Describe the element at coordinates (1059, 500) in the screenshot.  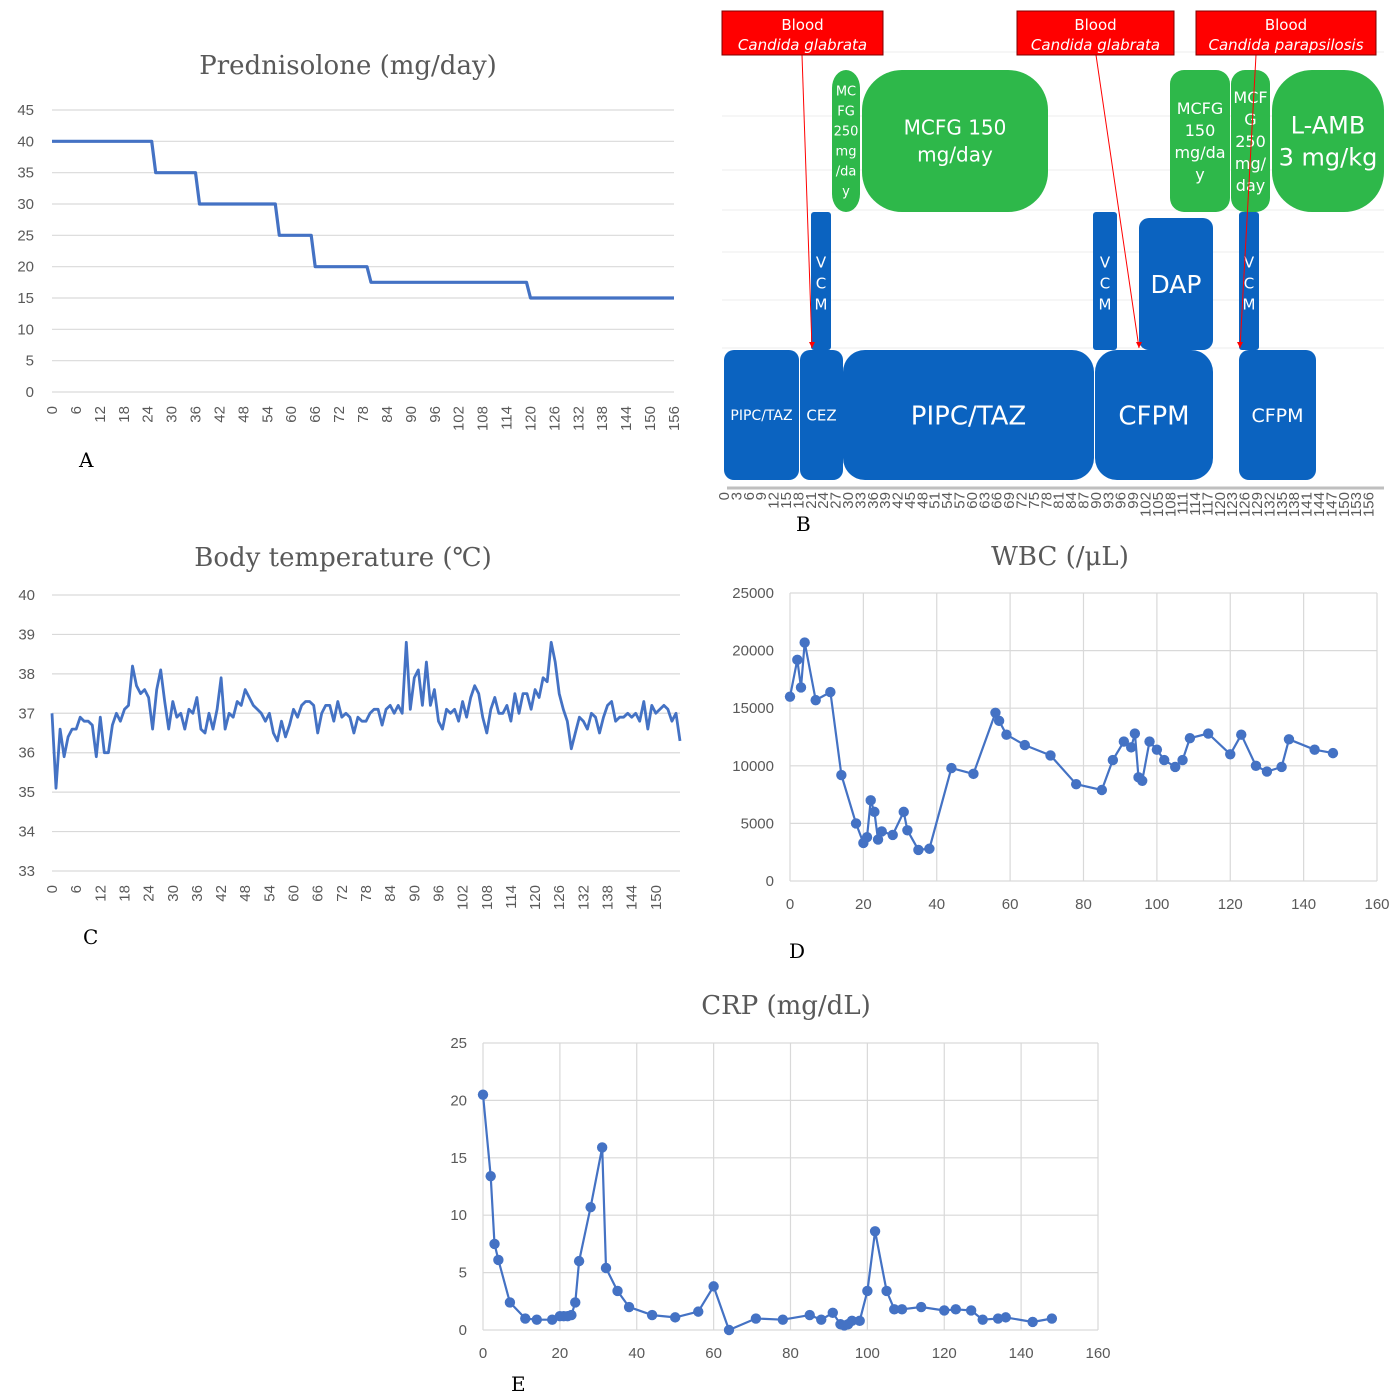
I see `x-tick-label: 81` at that location.